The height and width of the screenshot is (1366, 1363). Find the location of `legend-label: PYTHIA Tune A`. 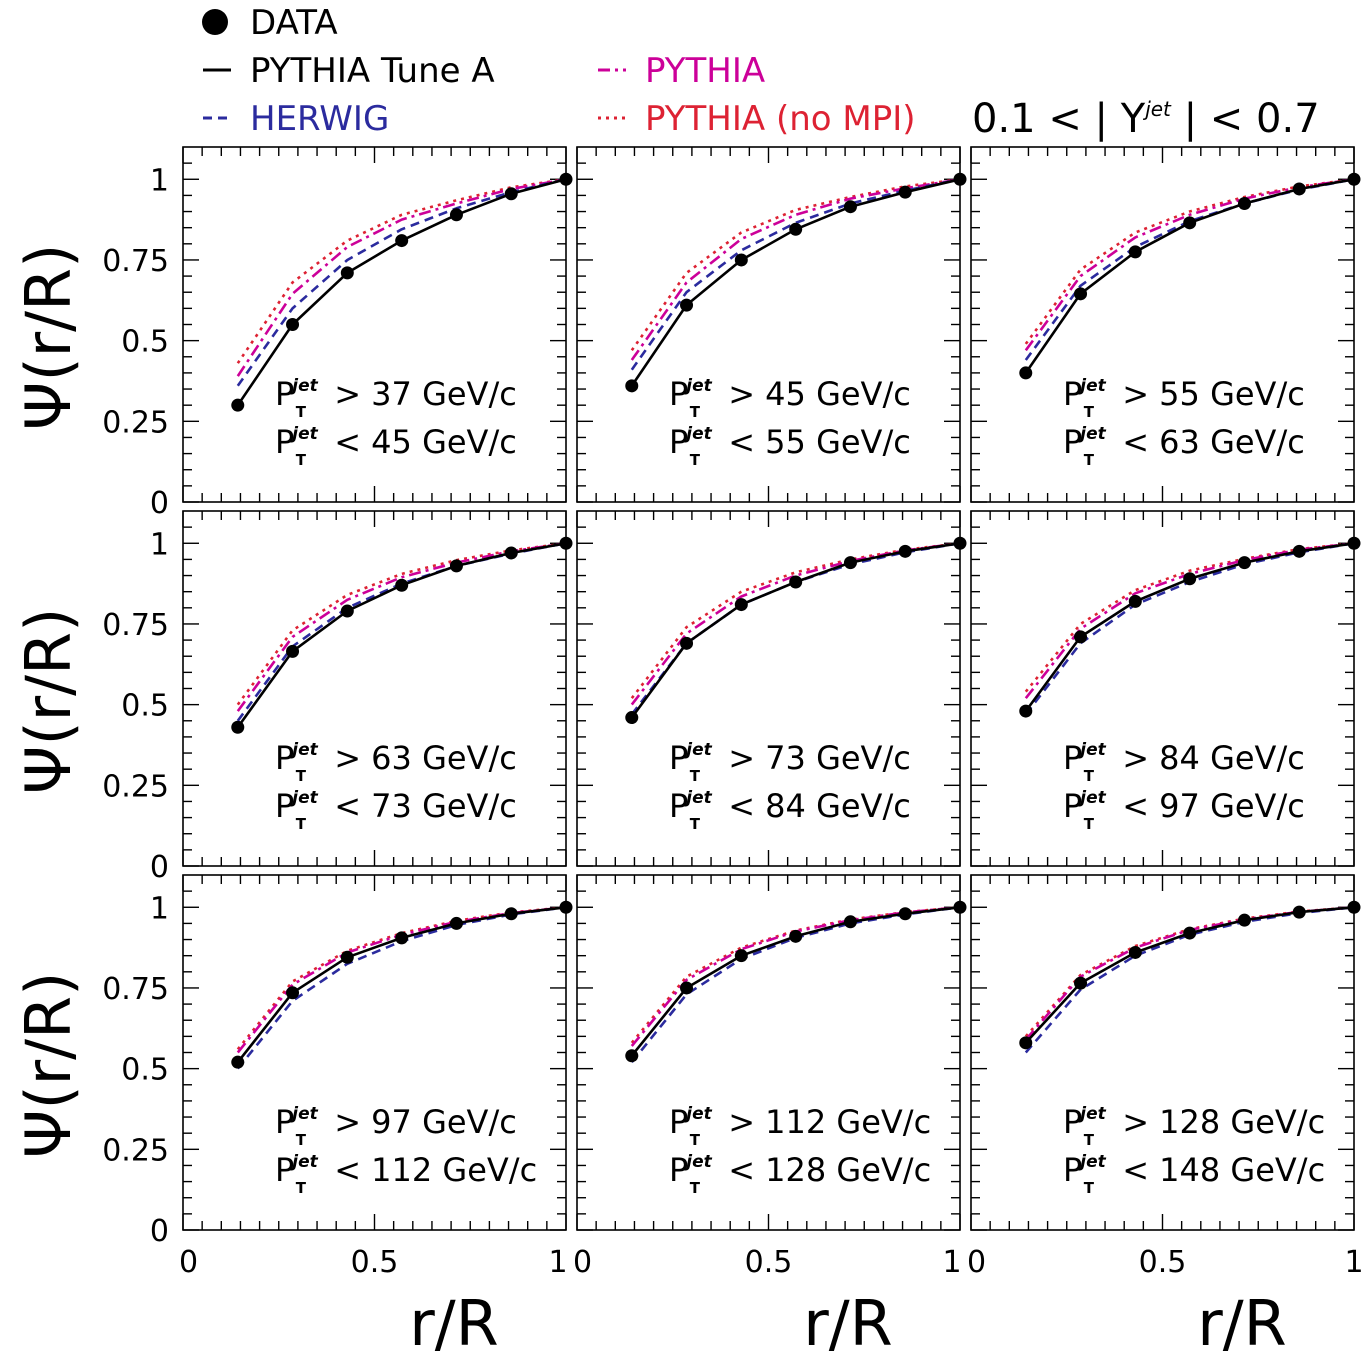

legend-label: PYTHIA Tune A is located at coordinates (372, 71).